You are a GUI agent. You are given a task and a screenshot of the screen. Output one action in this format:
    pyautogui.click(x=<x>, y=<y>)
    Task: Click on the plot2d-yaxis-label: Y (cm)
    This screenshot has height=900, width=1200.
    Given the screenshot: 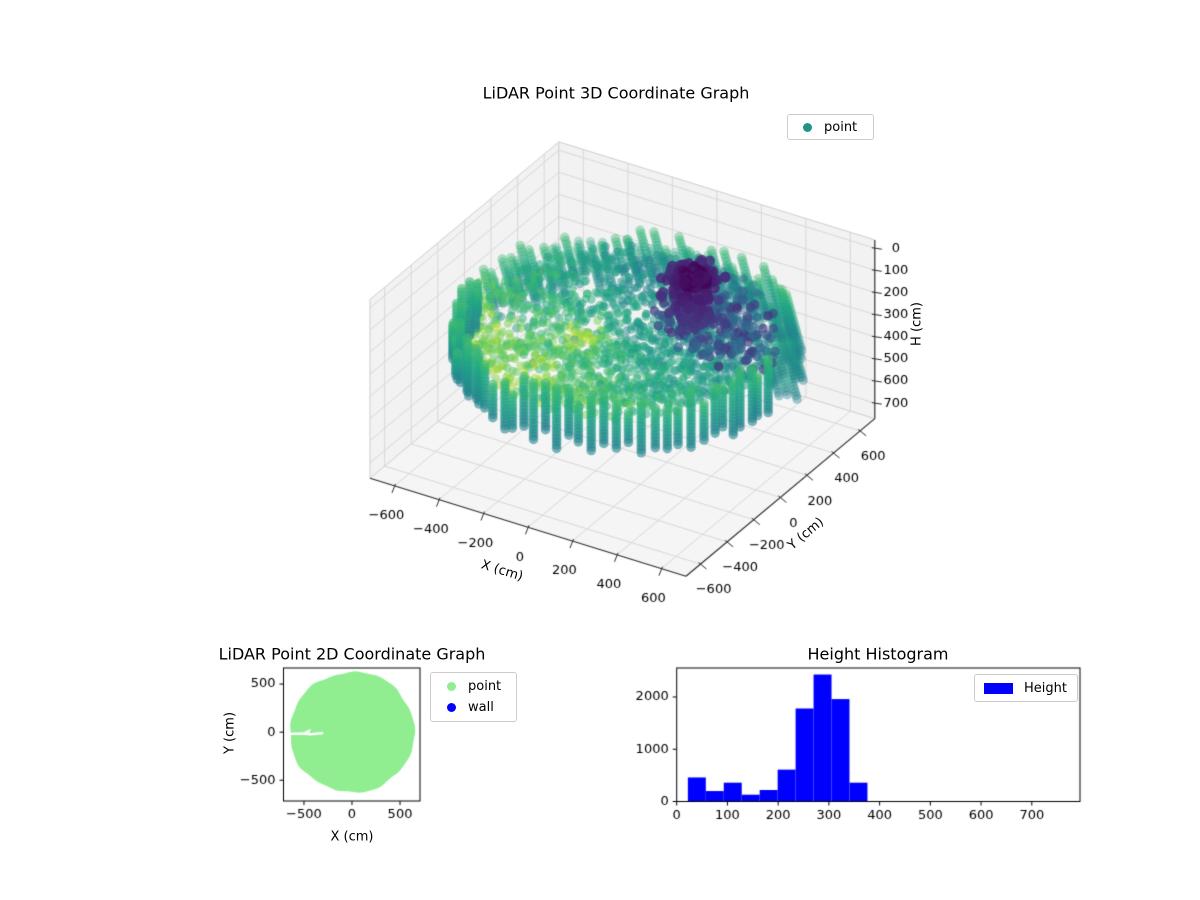 What is the action you would take?
    pyautogui.click(x=230, y=733)
    